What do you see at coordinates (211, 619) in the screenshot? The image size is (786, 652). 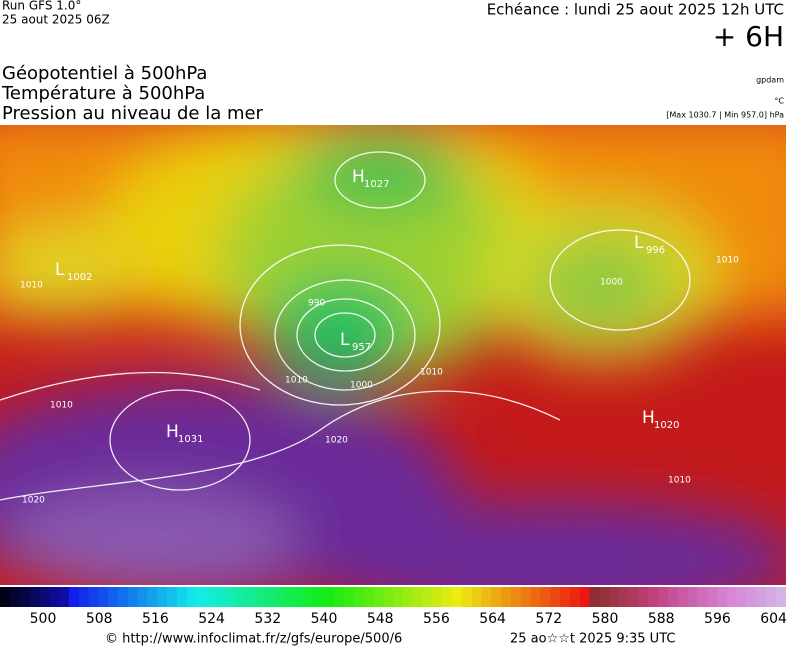 I see `colorbar-label: 524` at bounding box center [211, 619].